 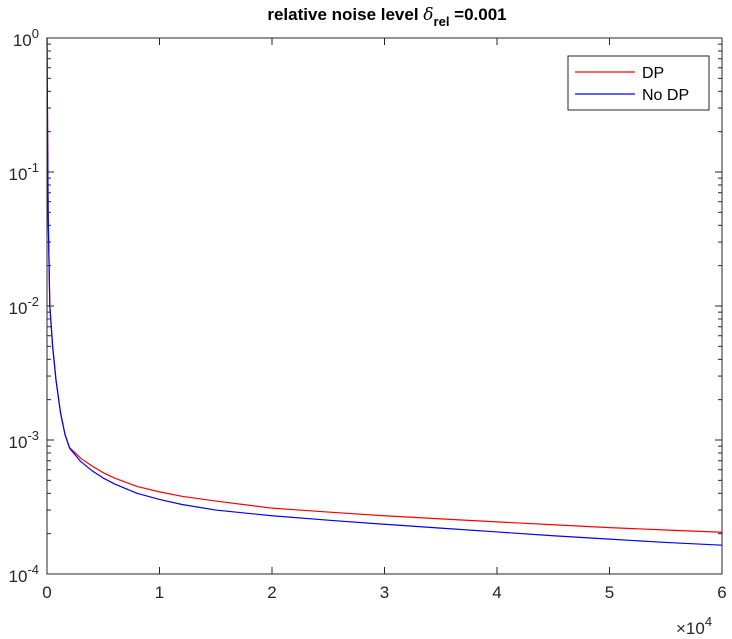 What do you see at coordinates (159, 592) in the screenshot?
I see `x-tick-label: 1` at bounding box center [159, 592].